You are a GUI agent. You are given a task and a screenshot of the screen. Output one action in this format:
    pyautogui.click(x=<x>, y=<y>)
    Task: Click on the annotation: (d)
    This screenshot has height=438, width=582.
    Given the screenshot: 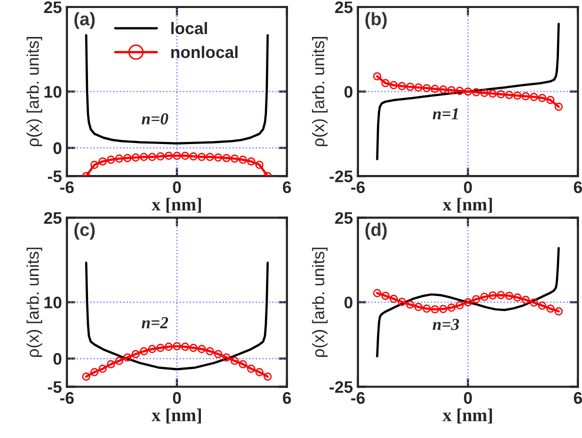 What is the action you would take?
    pyautogui.click(x=376, y=231)
    